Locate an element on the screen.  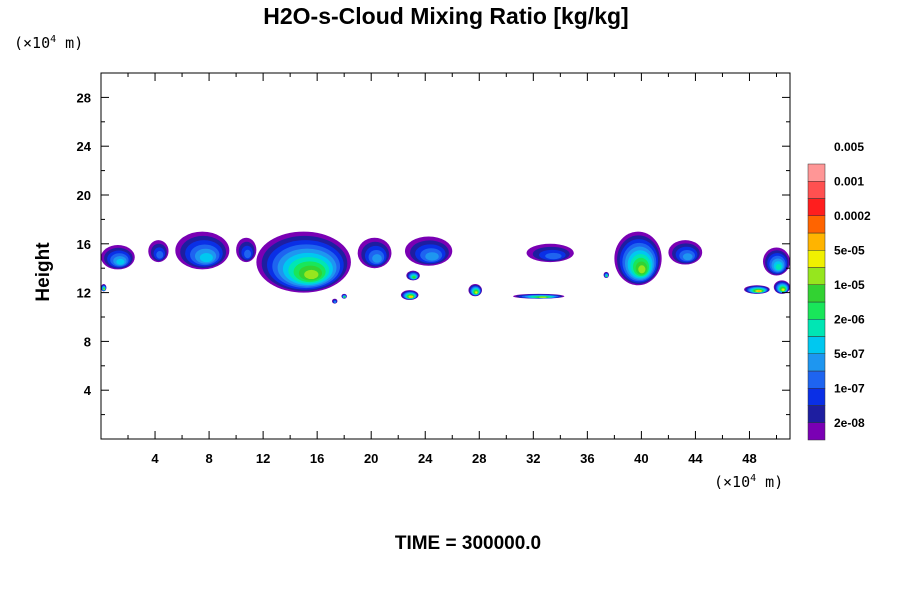
y-tick-label: 24 is located at coordinates (84, 146).